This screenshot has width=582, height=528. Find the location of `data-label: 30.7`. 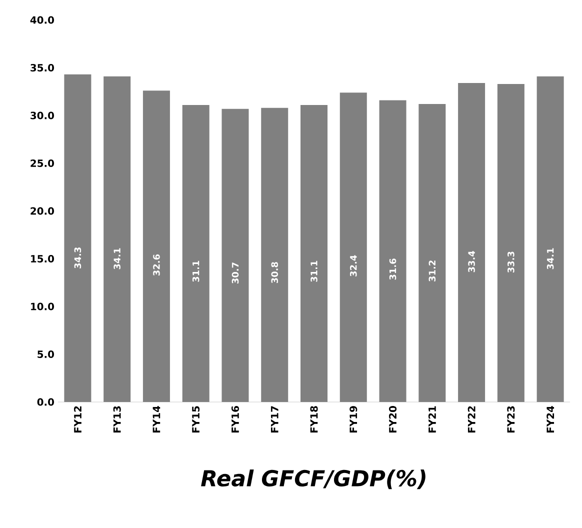

data-label: 30.7 is located at coordinates (235, 273).